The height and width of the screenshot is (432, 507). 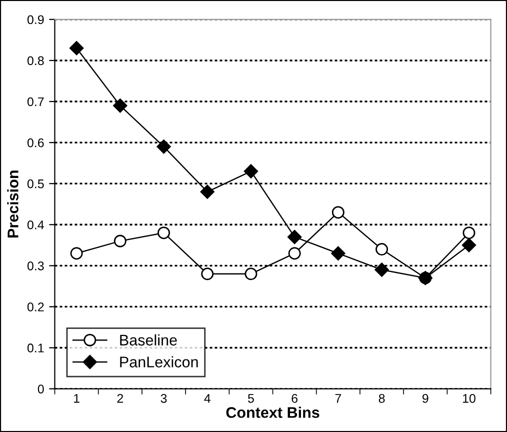 I want to click on x-tick-label: 7, so click(x=338, y=398).